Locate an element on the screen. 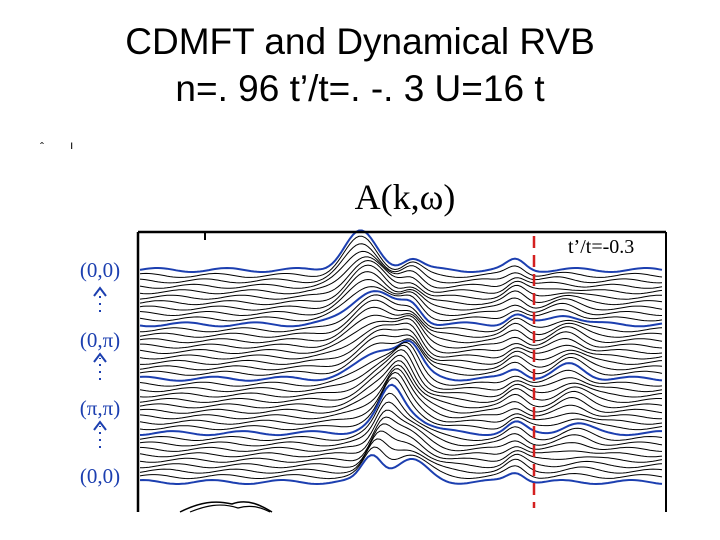 The height and width of the screenshot is (540, 720). hopping-ratio-label: t’/t=-0.3 is located at coordinates (601, 247).